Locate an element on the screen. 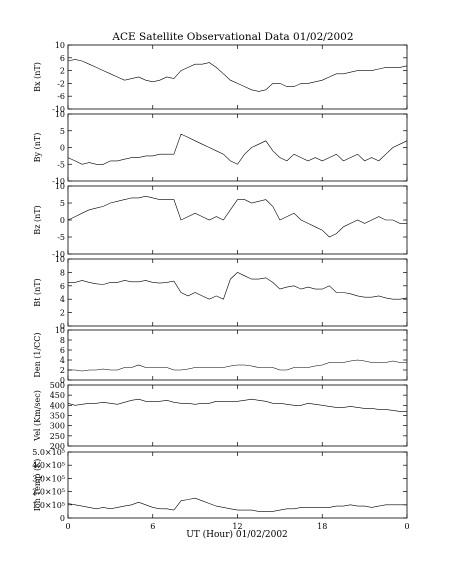 The image size is (454, 567). y-tick-label: 450 is located at coordinates (57, 395).